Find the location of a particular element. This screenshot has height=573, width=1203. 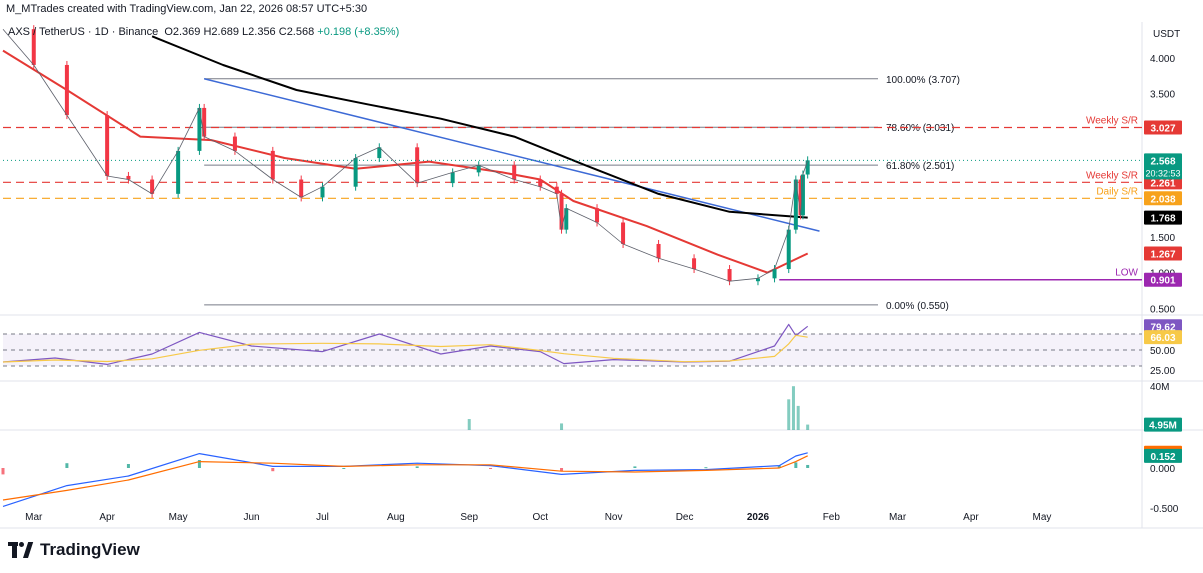

volume-tick-label: 40M is located at coordinates (1159, 387).